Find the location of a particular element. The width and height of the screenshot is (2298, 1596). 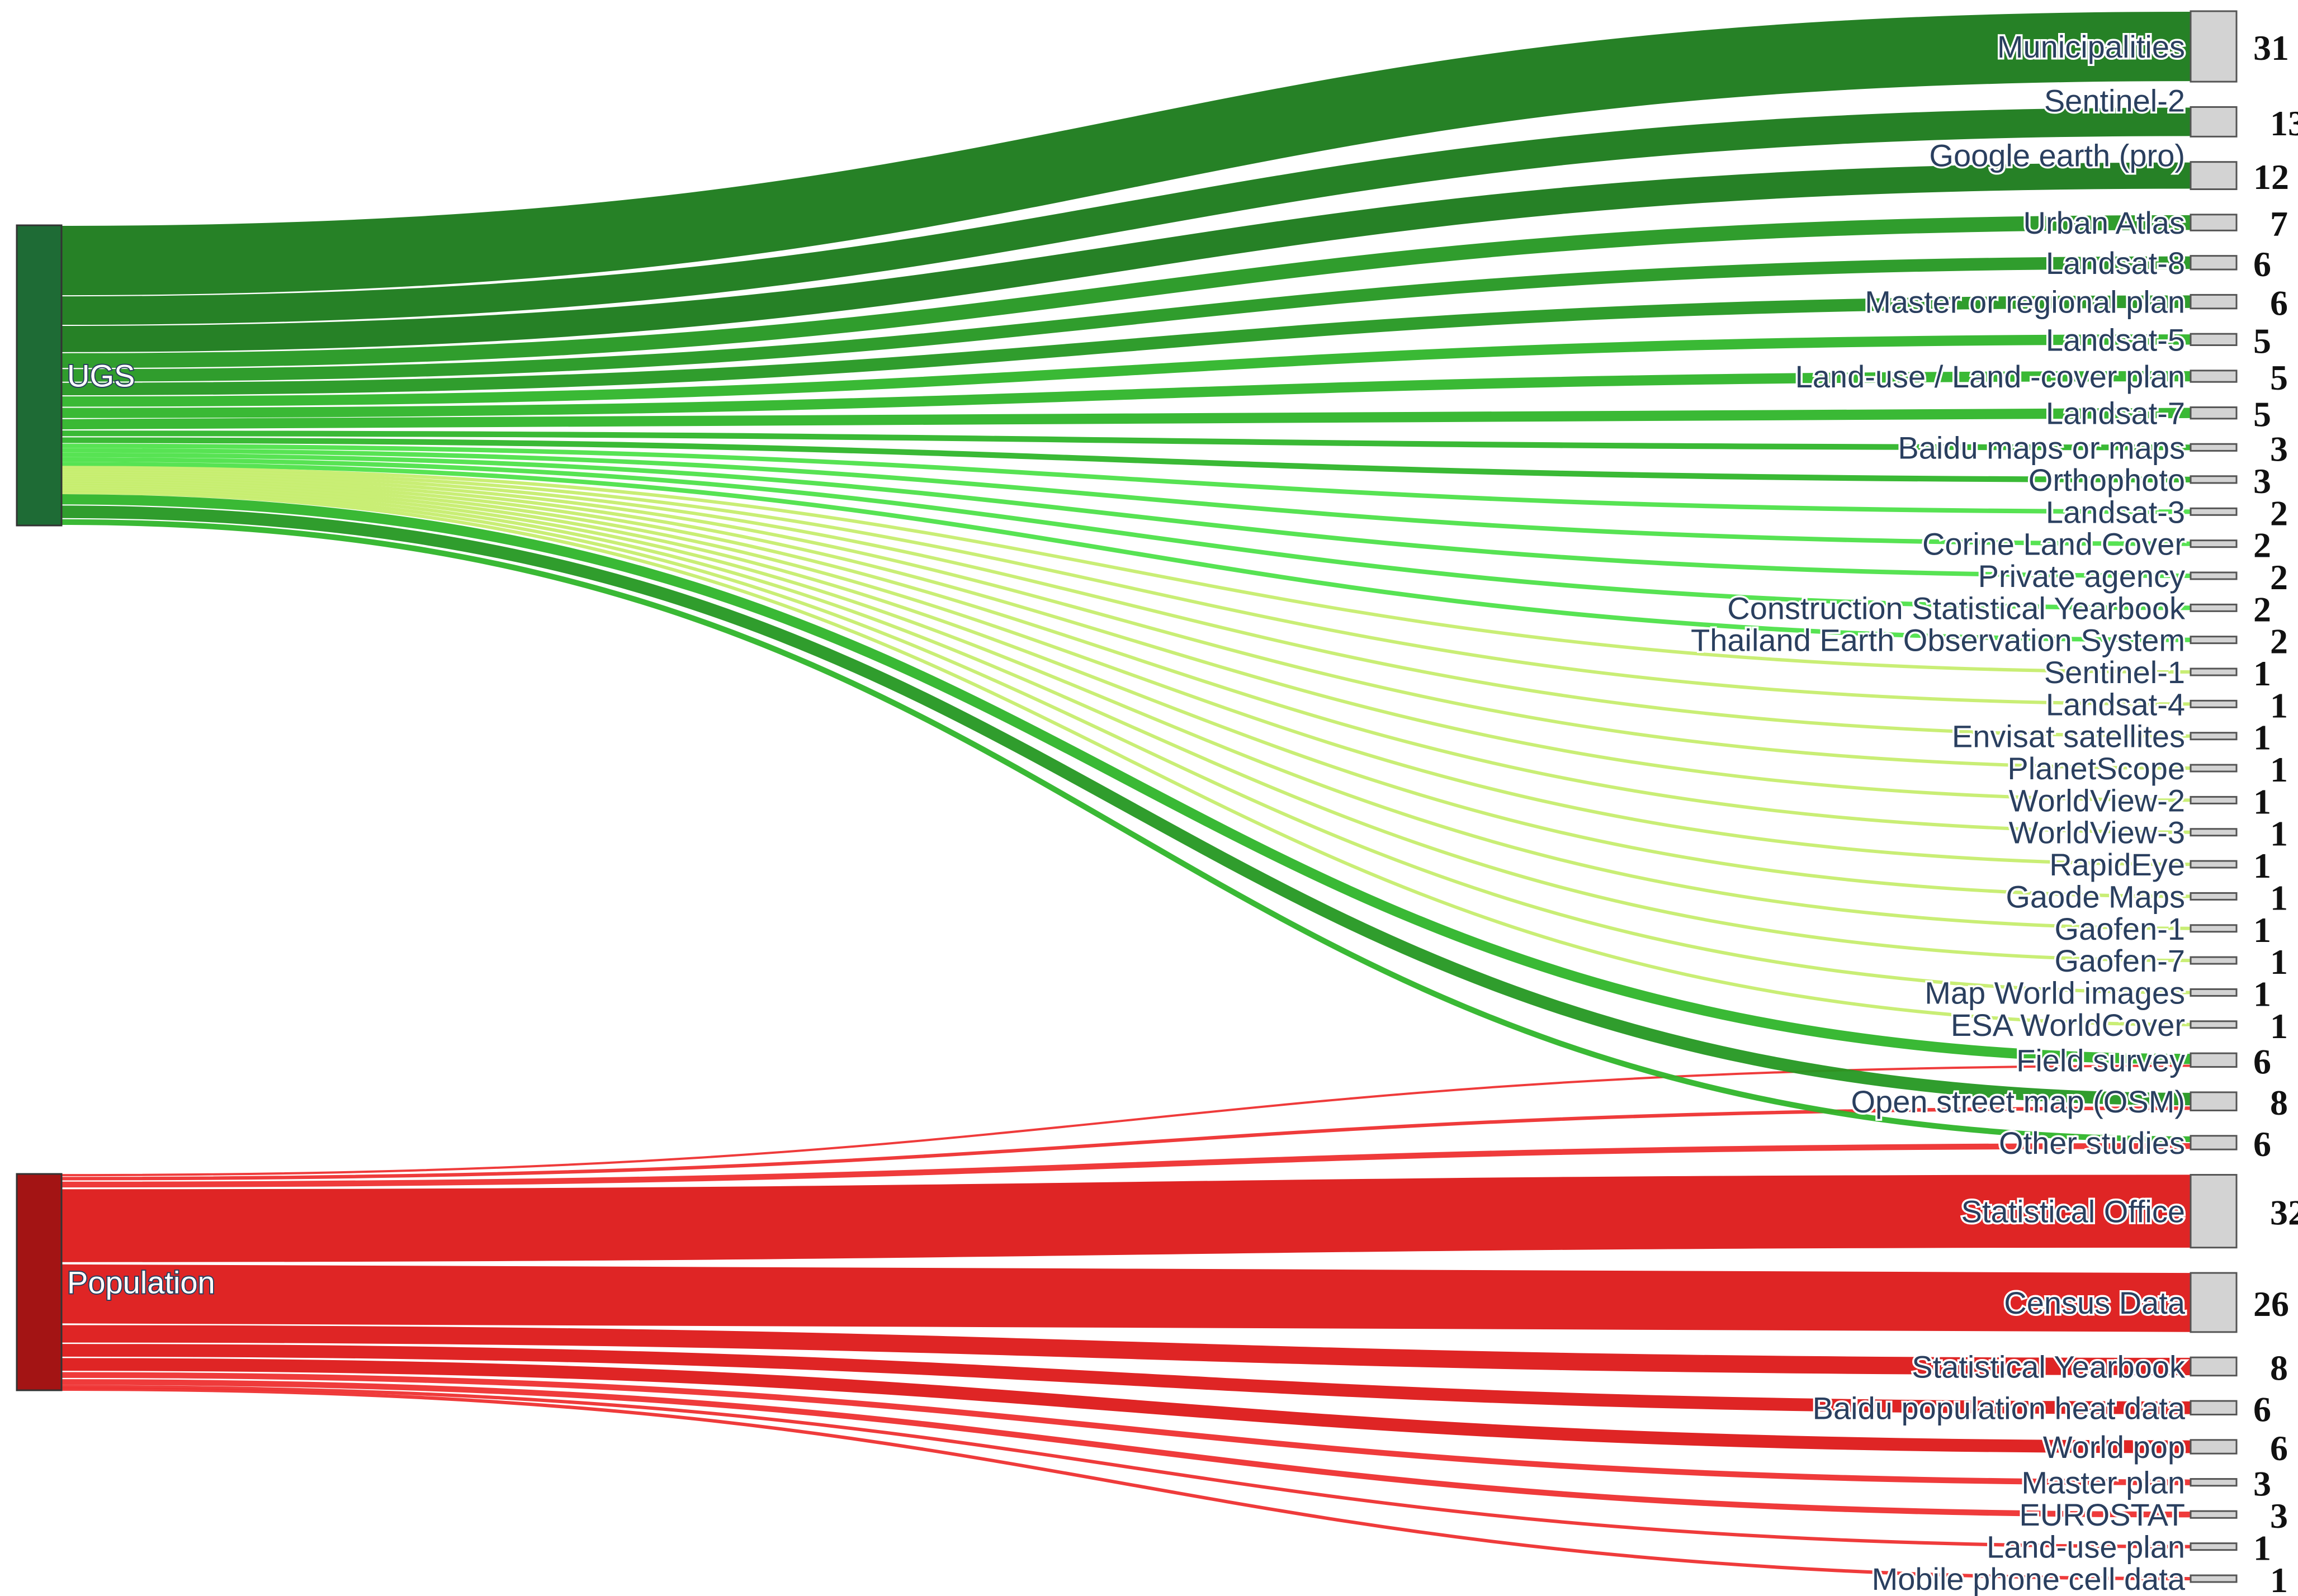

target-nodes is located at coordinates (2214, 796).